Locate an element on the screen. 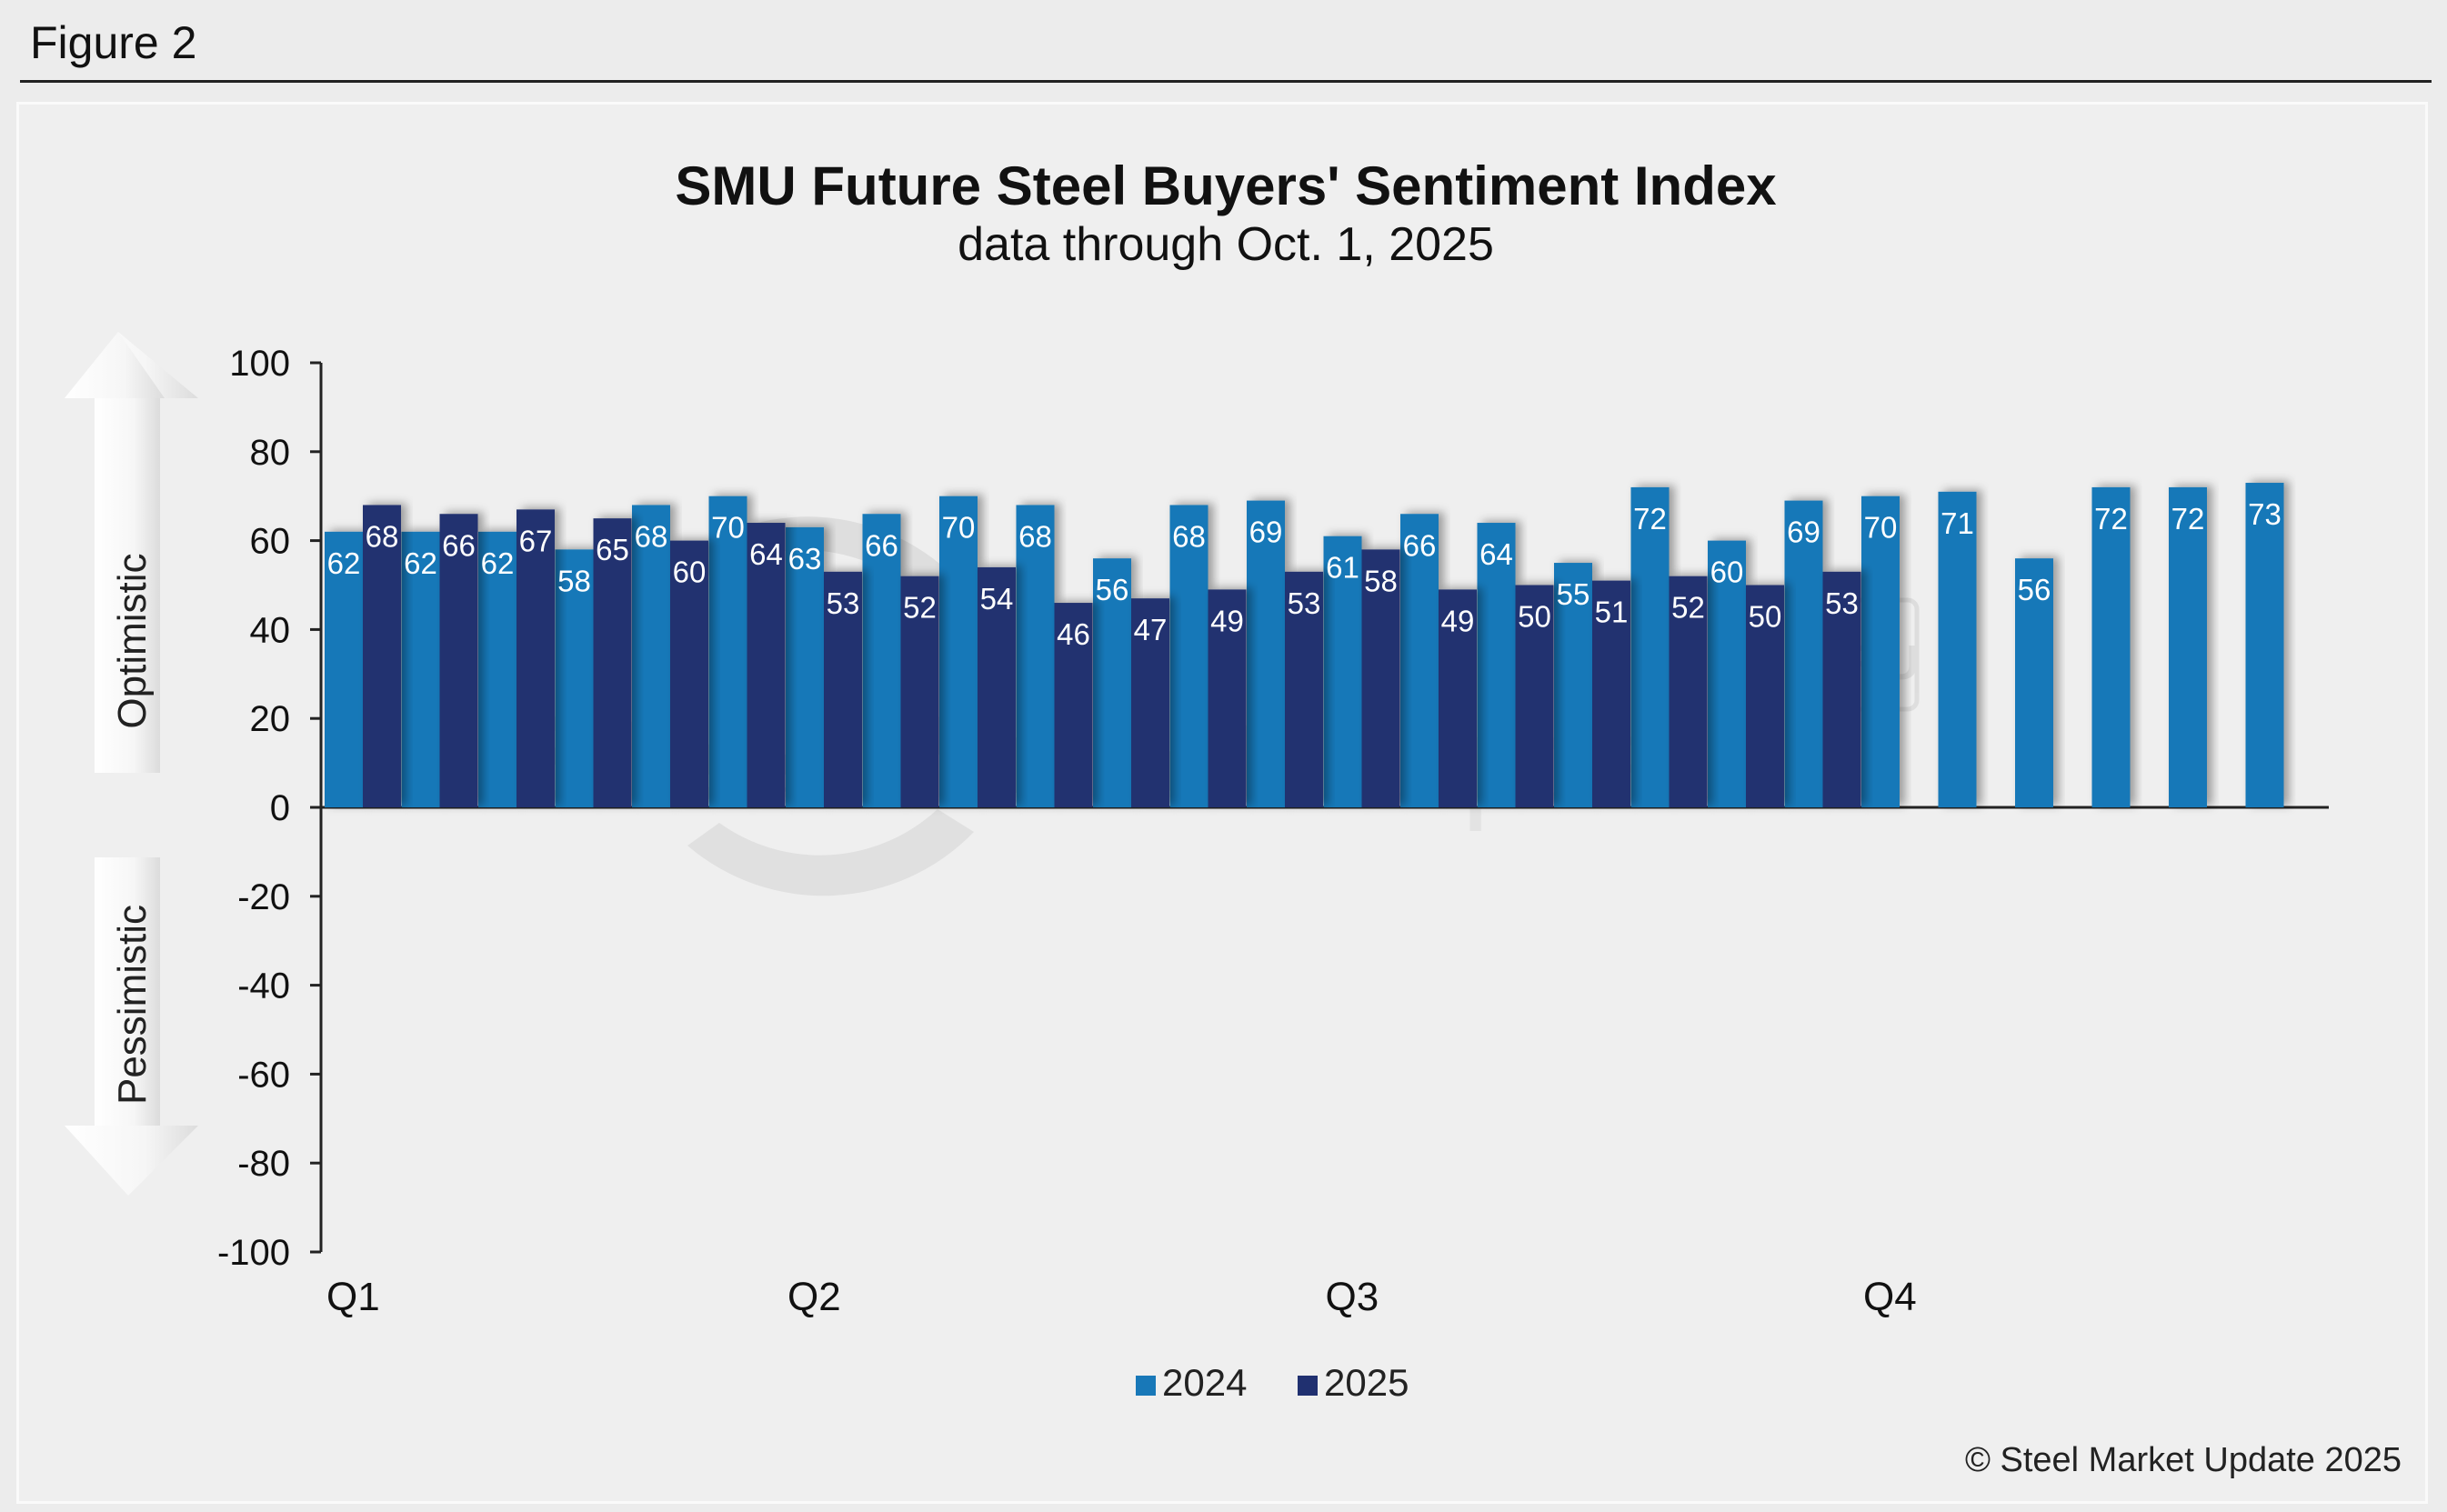  watermark-swoosh-lower-icon is located at coordinates (830, 852).